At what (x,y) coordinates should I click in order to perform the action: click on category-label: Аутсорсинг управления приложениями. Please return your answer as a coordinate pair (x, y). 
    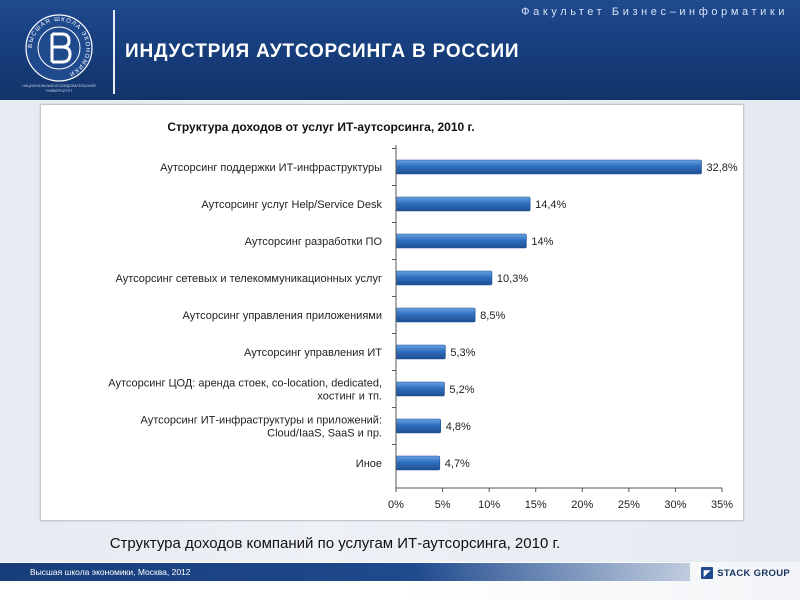
    Looking at the image, I should click on (282, 316).